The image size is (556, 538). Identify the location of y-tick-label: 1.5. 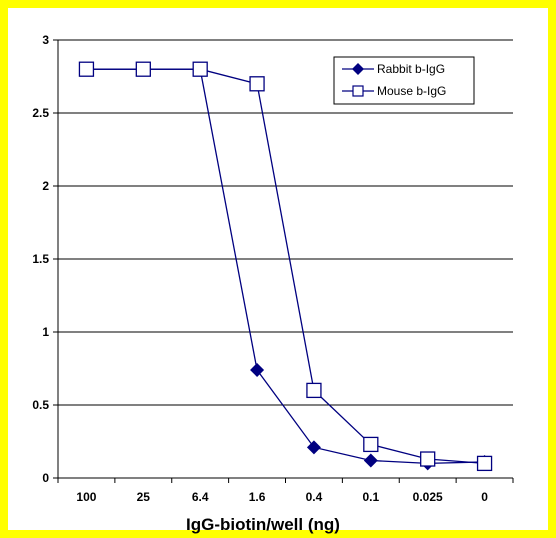
(40, 259).